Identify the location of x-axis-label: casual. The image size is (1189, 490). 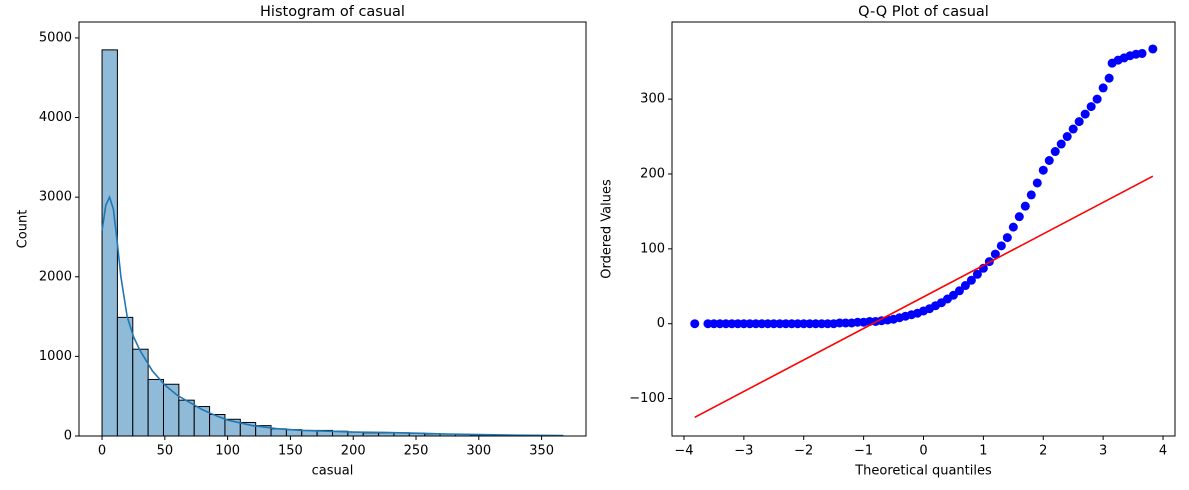
(333, 471).